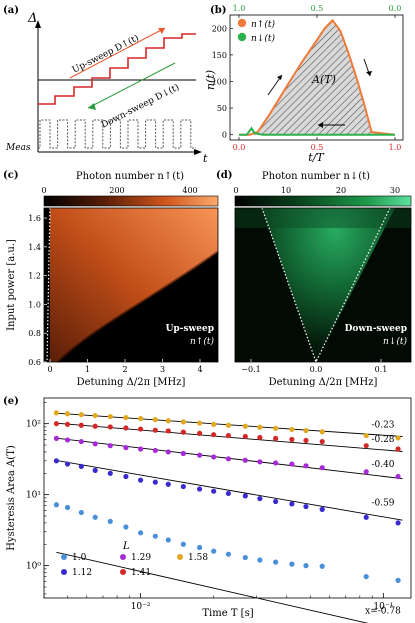 This screenshot has width=415, height=623. What do you see at coordinates (383, 607) in the screenshot?
I see `e-xtick-label: 10⁻¹` at bounding box center [383, 607].